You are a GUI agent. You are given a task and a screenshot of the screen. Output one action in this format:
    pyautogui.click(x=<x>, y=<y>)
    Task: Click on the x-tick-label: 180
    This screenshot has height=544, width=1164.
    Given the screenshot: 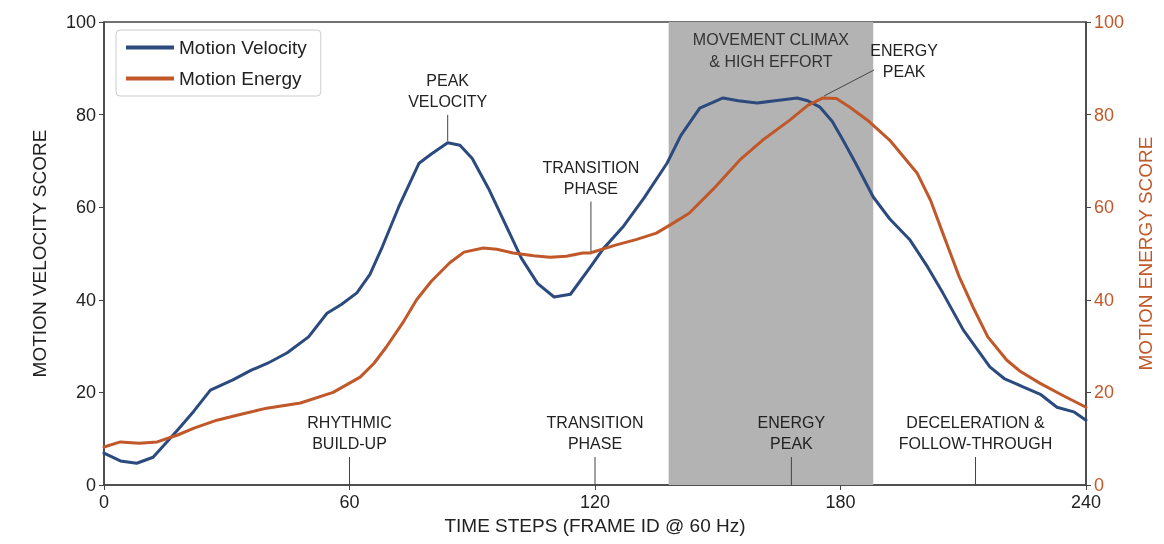 What is the action you would take?
    pyautogui.click(x=840, y=502)
    